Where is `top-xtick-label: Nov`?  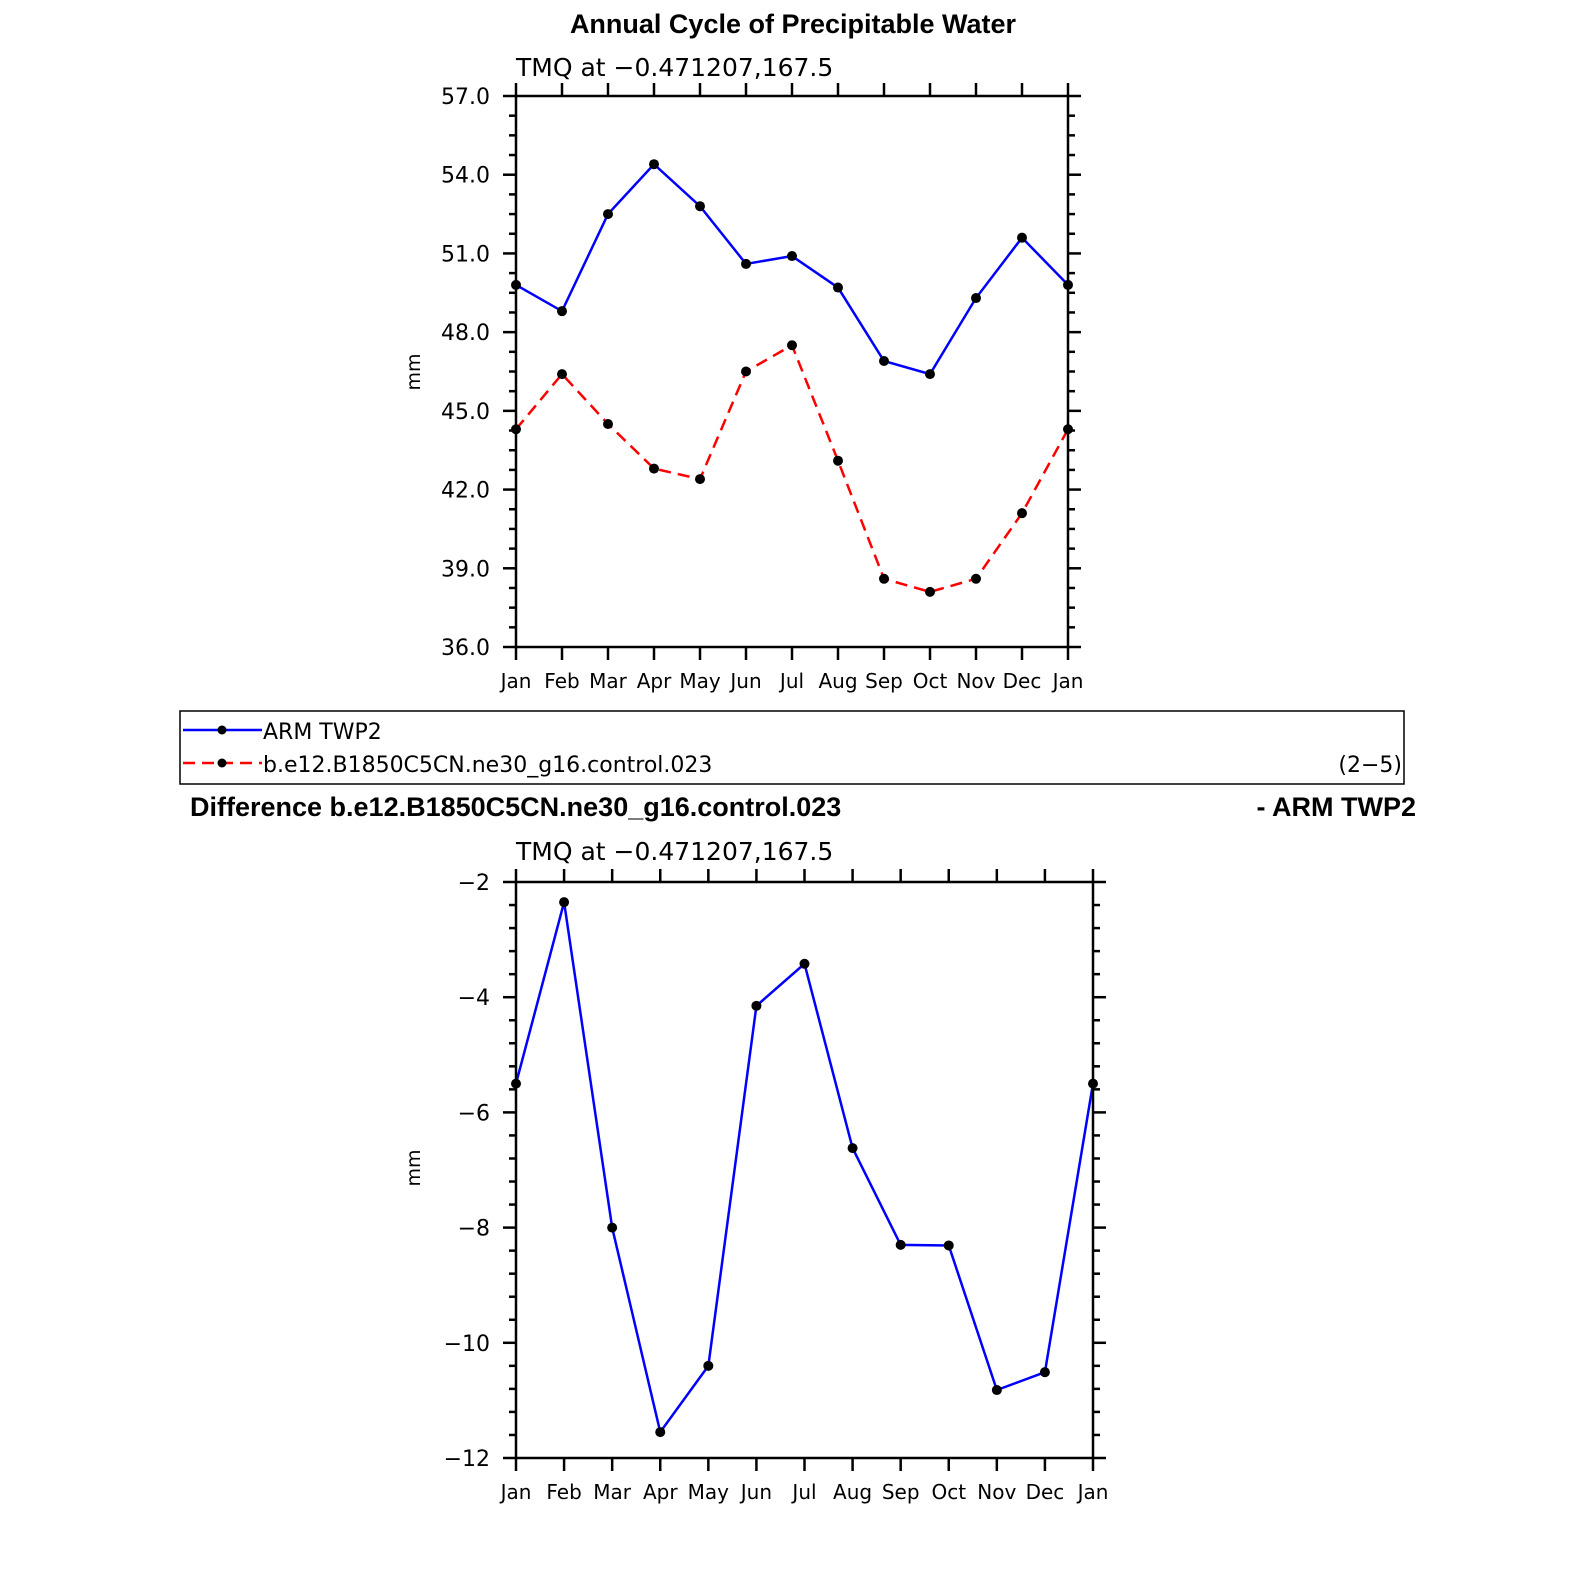 top-xtick-label: Nov is located at coordinates (975, 681).